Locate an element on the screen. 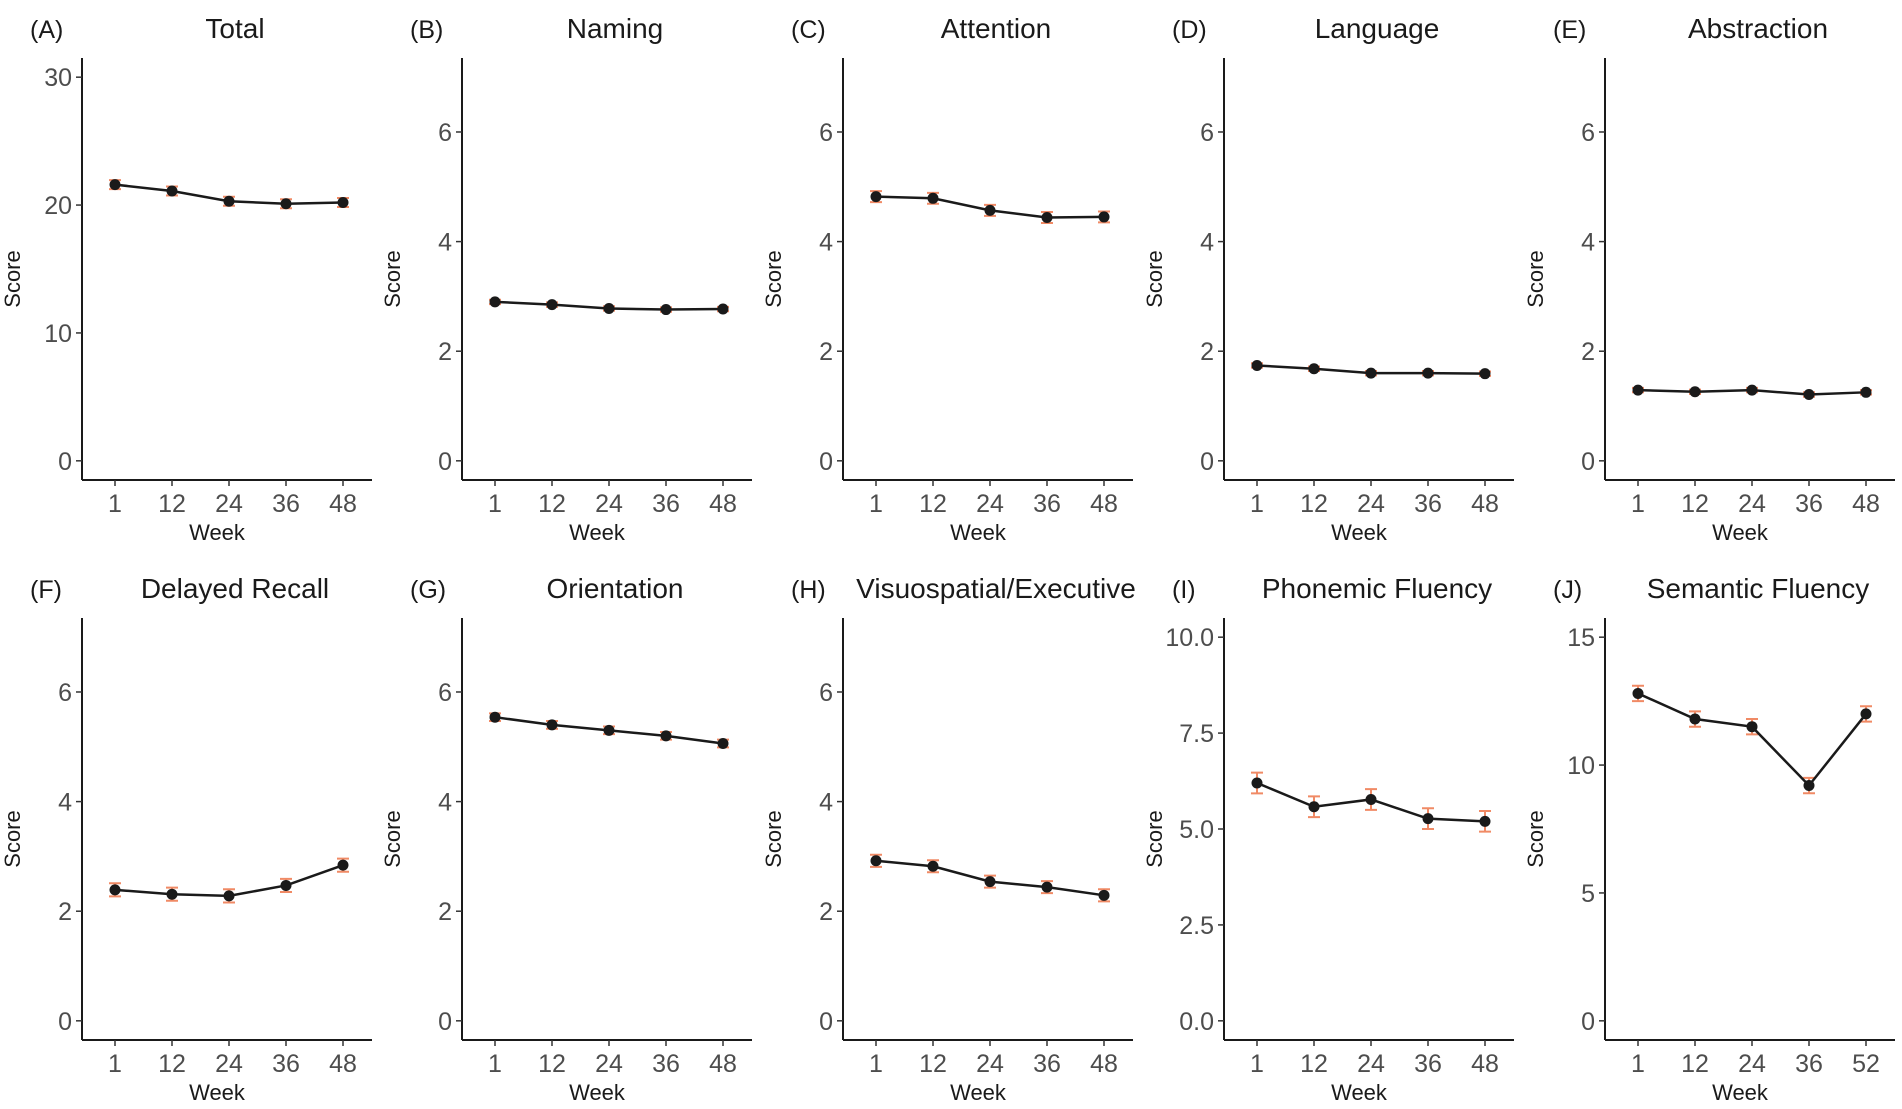 This screenshot has width=1902, height=1109. panel-b-y-tick-label: 2 is located at coordinates (445, 352).